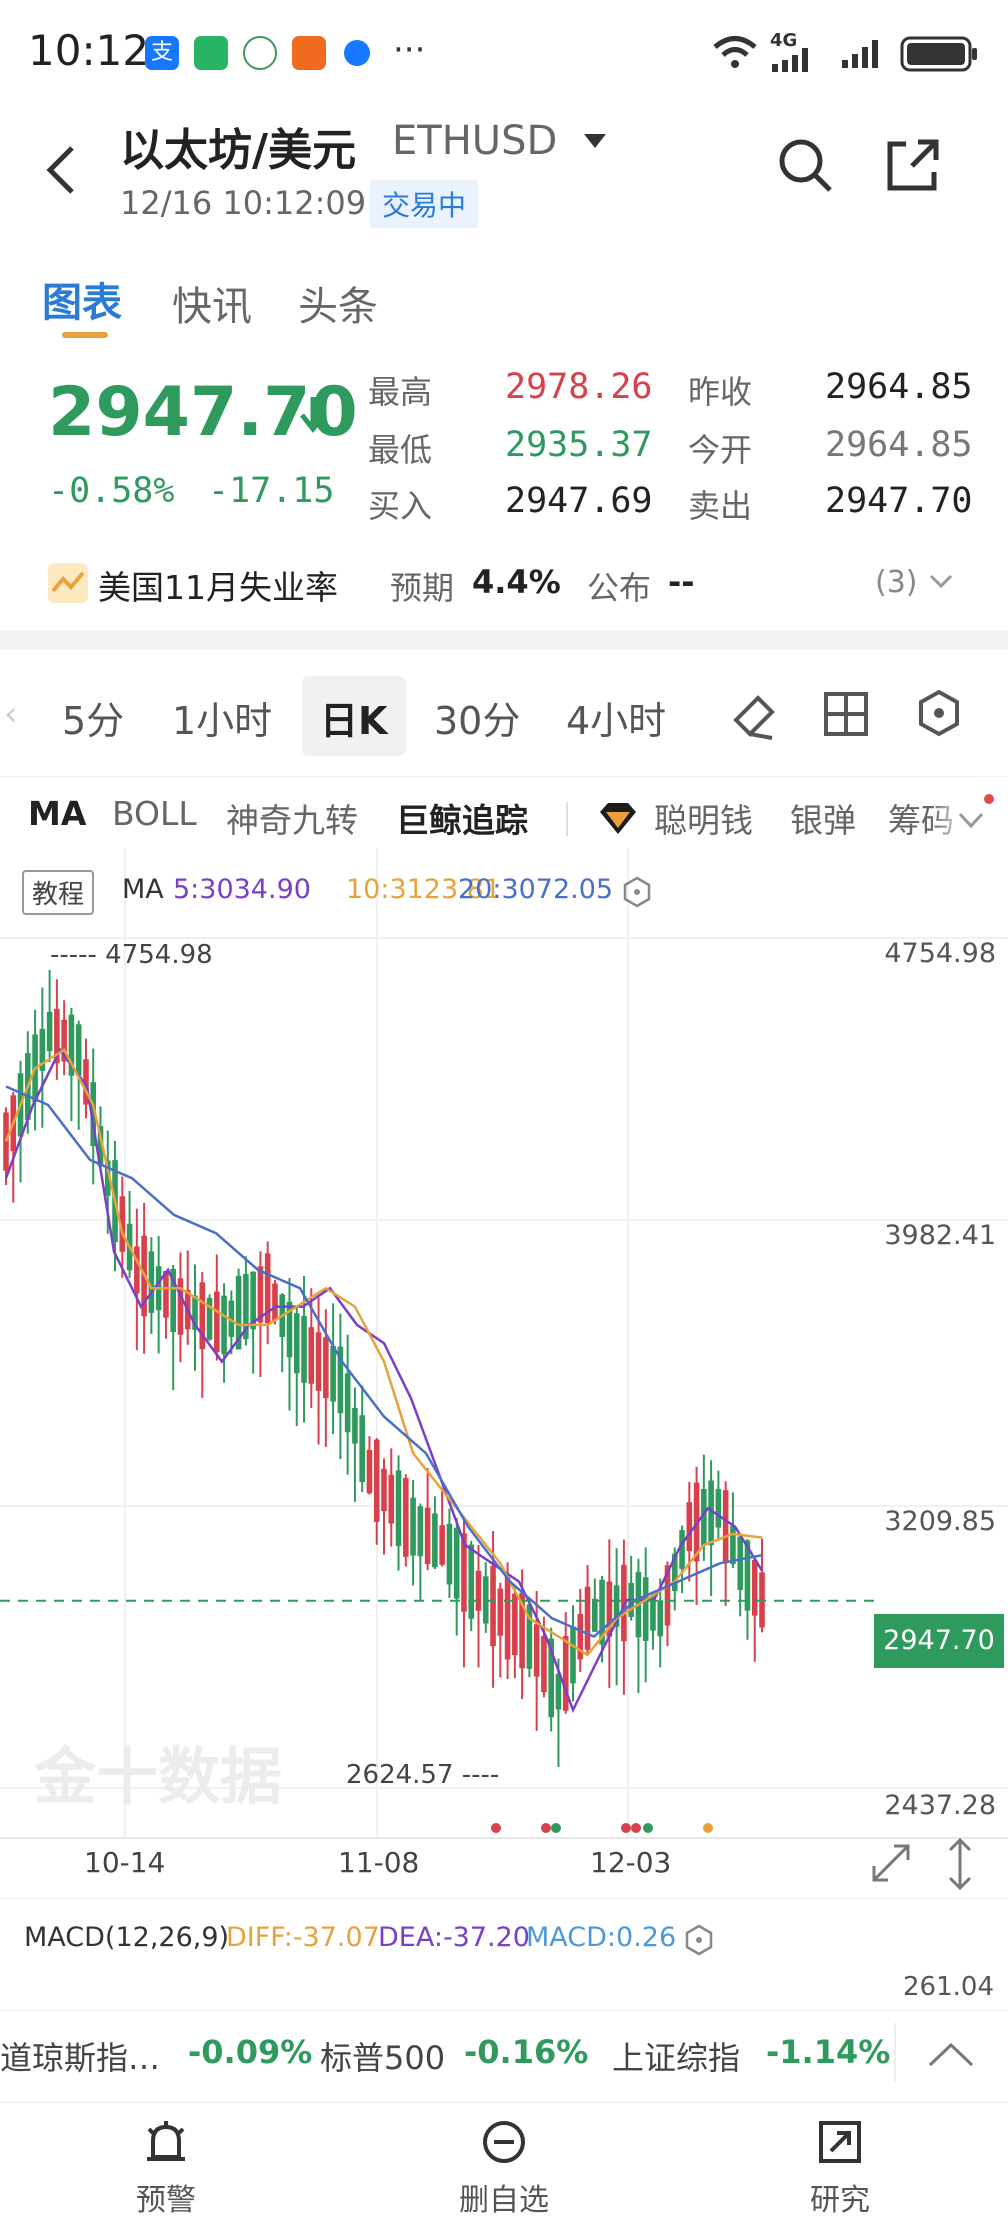 The image size is (1008, 2233). Describe the element at coordinates (806, 166) in the screenshot. I see `search-icon` at that location.